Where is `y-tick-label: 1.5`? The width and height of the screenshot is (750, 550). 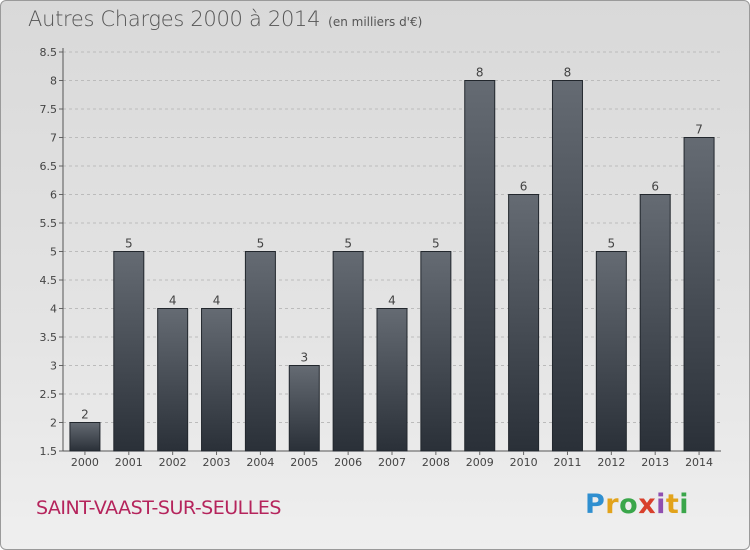 y-tick-label: 1.5 is located at coordinates (49, 451).